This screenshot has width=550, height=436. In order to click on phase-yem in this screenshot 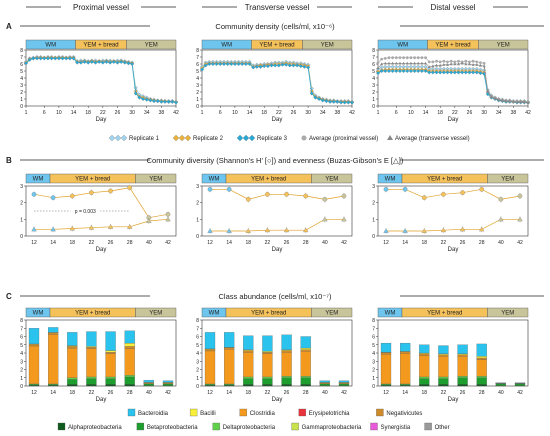, I will do `click(151, 44)`.